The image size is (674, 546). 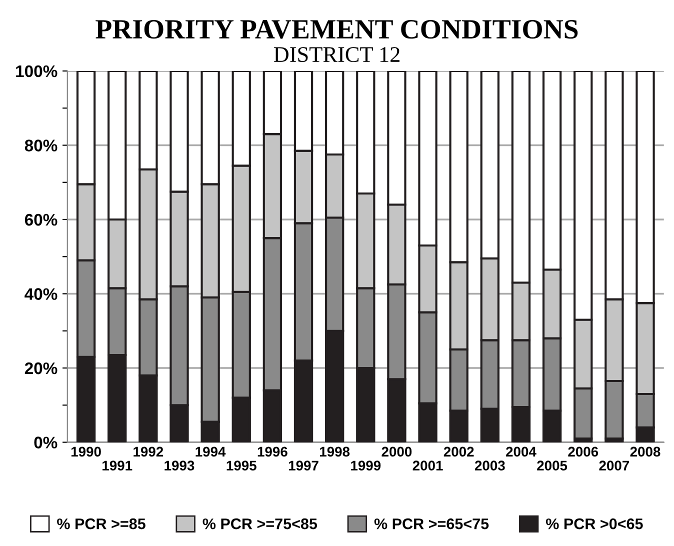 I want to click on y-tick-label: 0%, so click(x=46, y=442).